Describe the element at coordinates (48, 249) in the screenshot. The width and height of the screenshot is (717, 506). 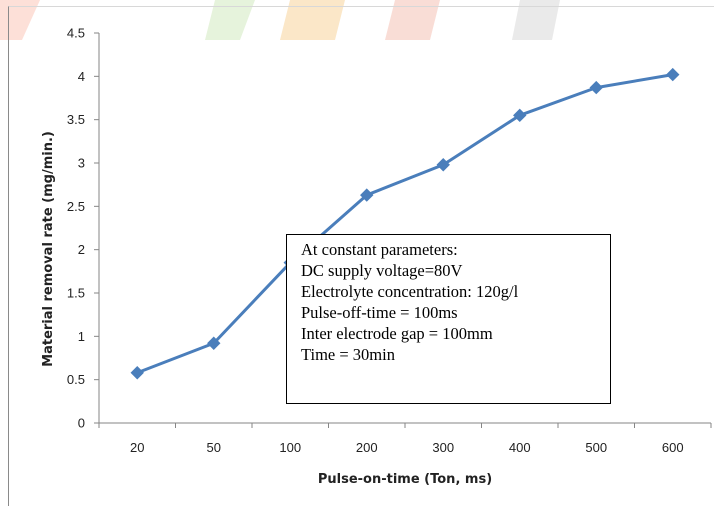
I see `y-axis-title: Material removal rate (mg/min.)` at that location.